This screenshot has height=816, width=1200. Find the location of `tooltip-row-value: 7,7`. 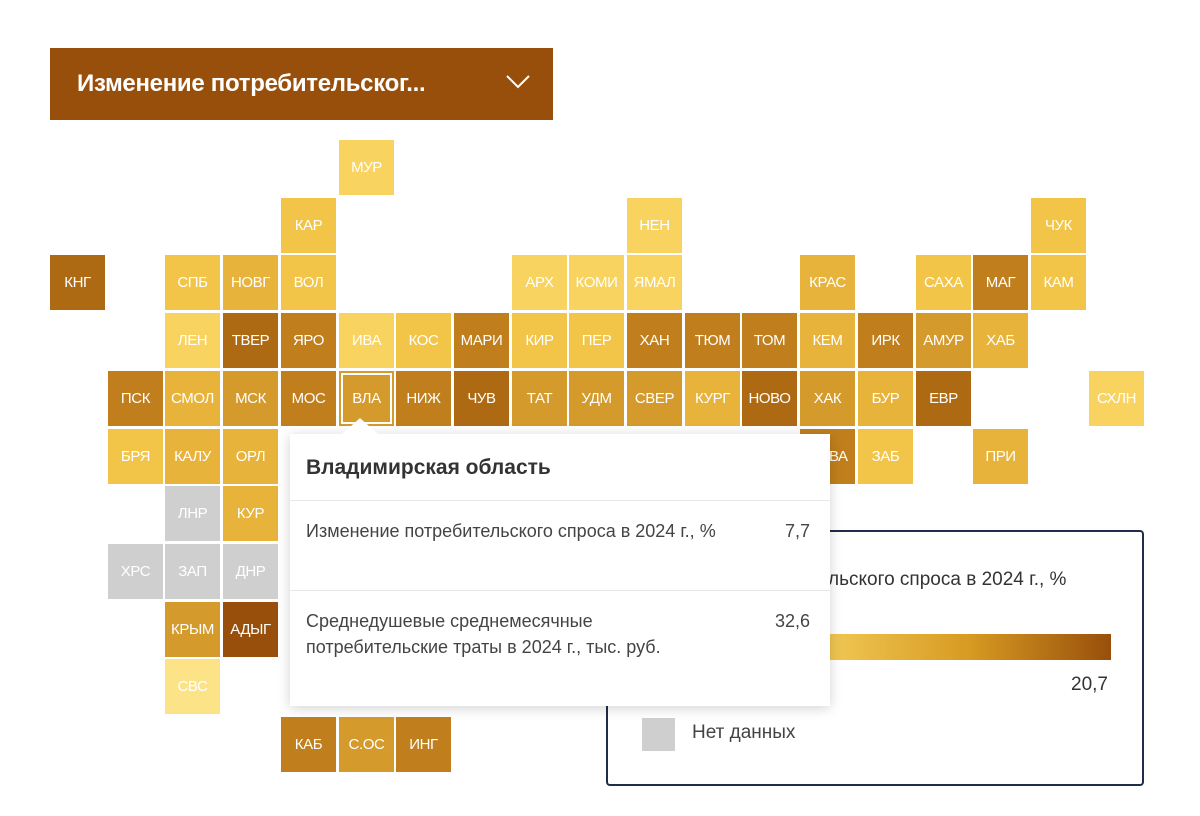

tooltip-row-value: 7,7 is located at coordinates (797, 531).